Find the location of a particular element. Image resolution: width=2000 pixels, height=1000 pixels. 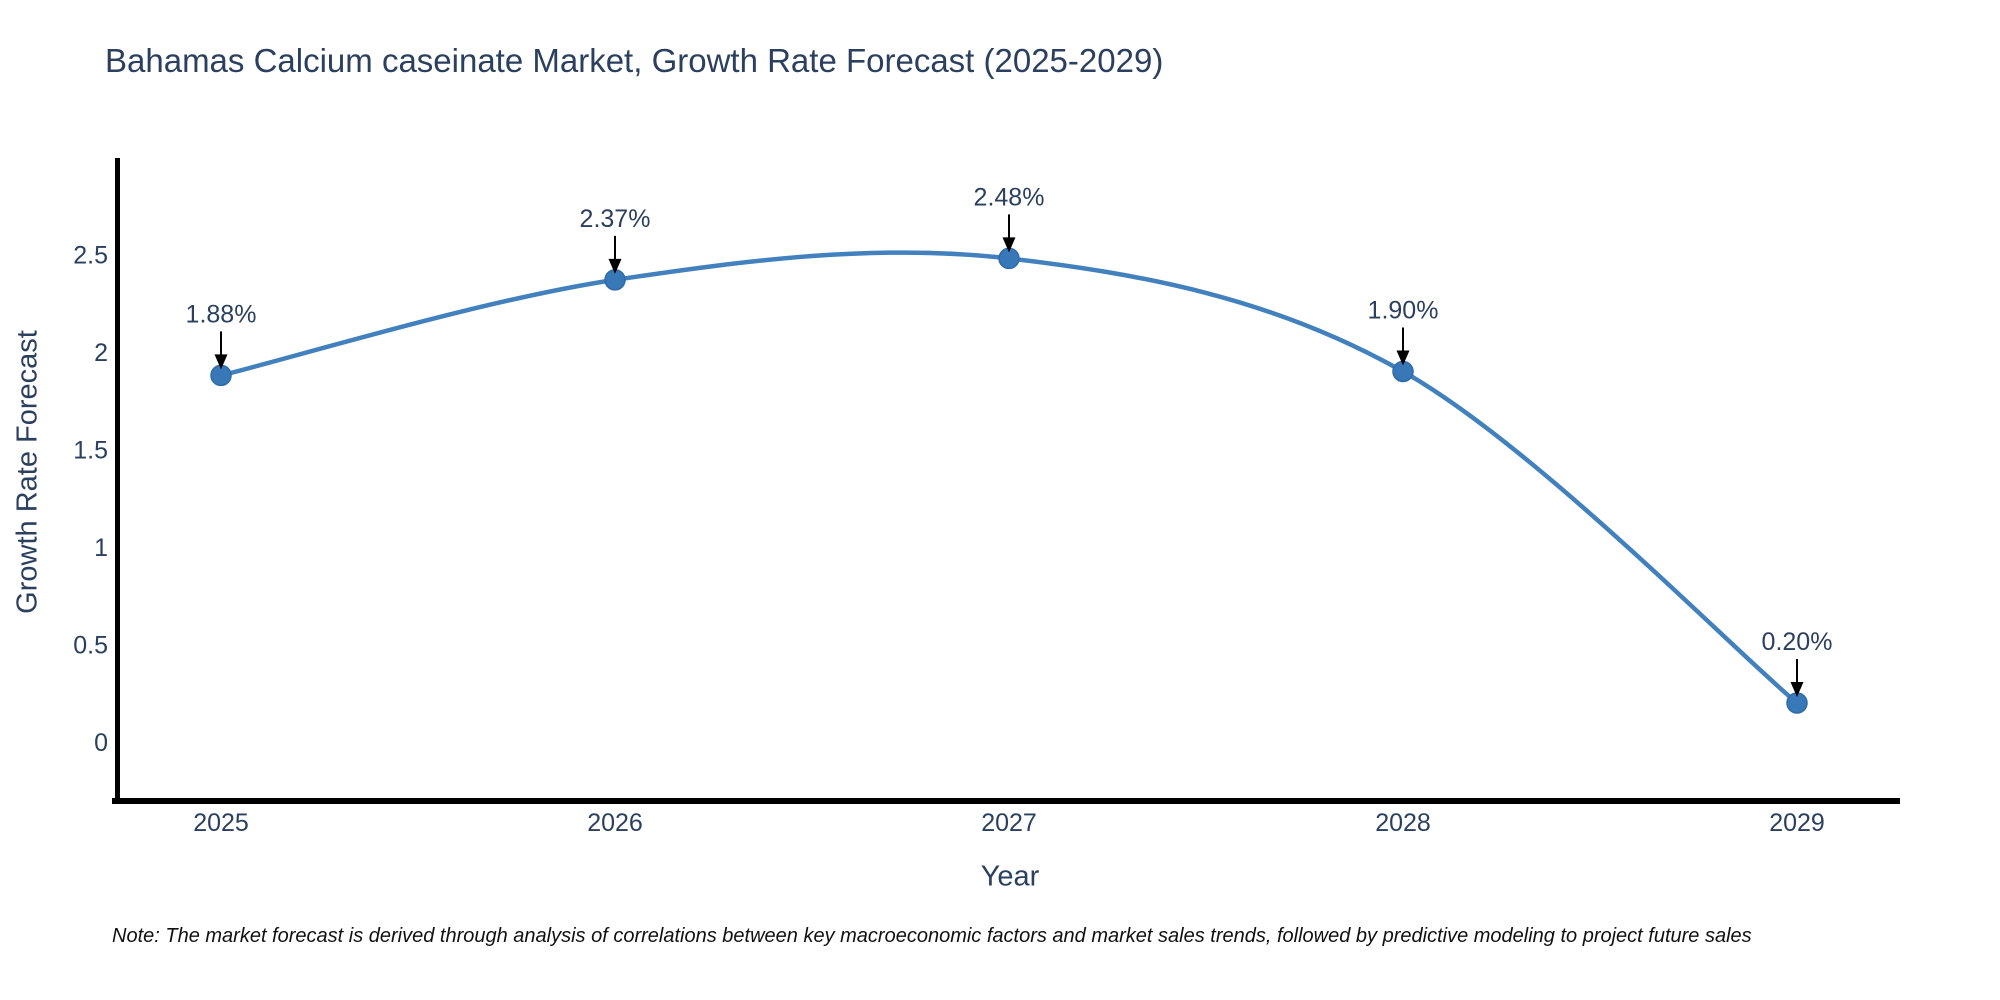

point-label-2029: 0.20% is located at coordinates (1797, 642).